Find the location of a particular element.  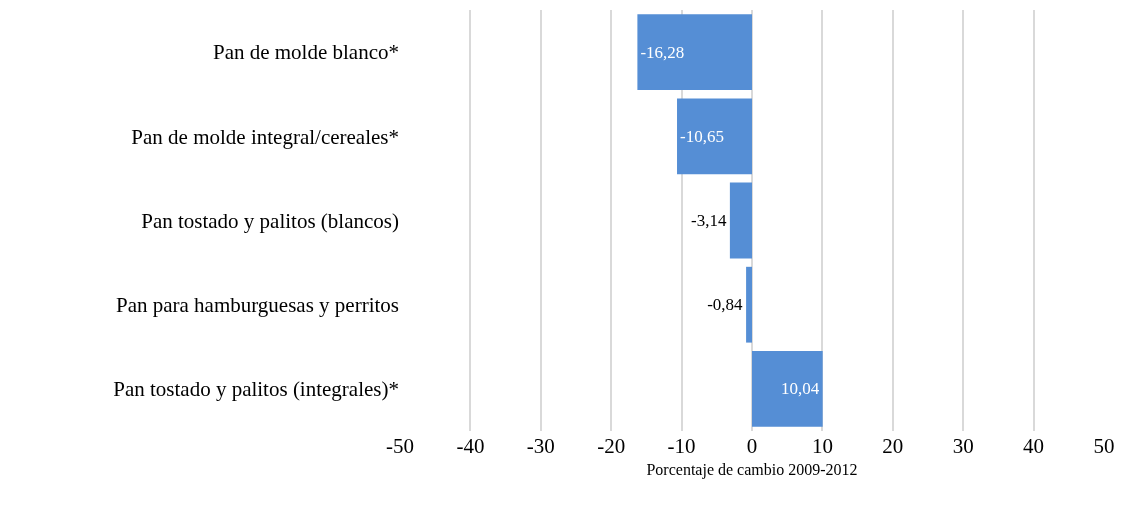

x-tick-label: -40 is located at coordinates (470, 446).